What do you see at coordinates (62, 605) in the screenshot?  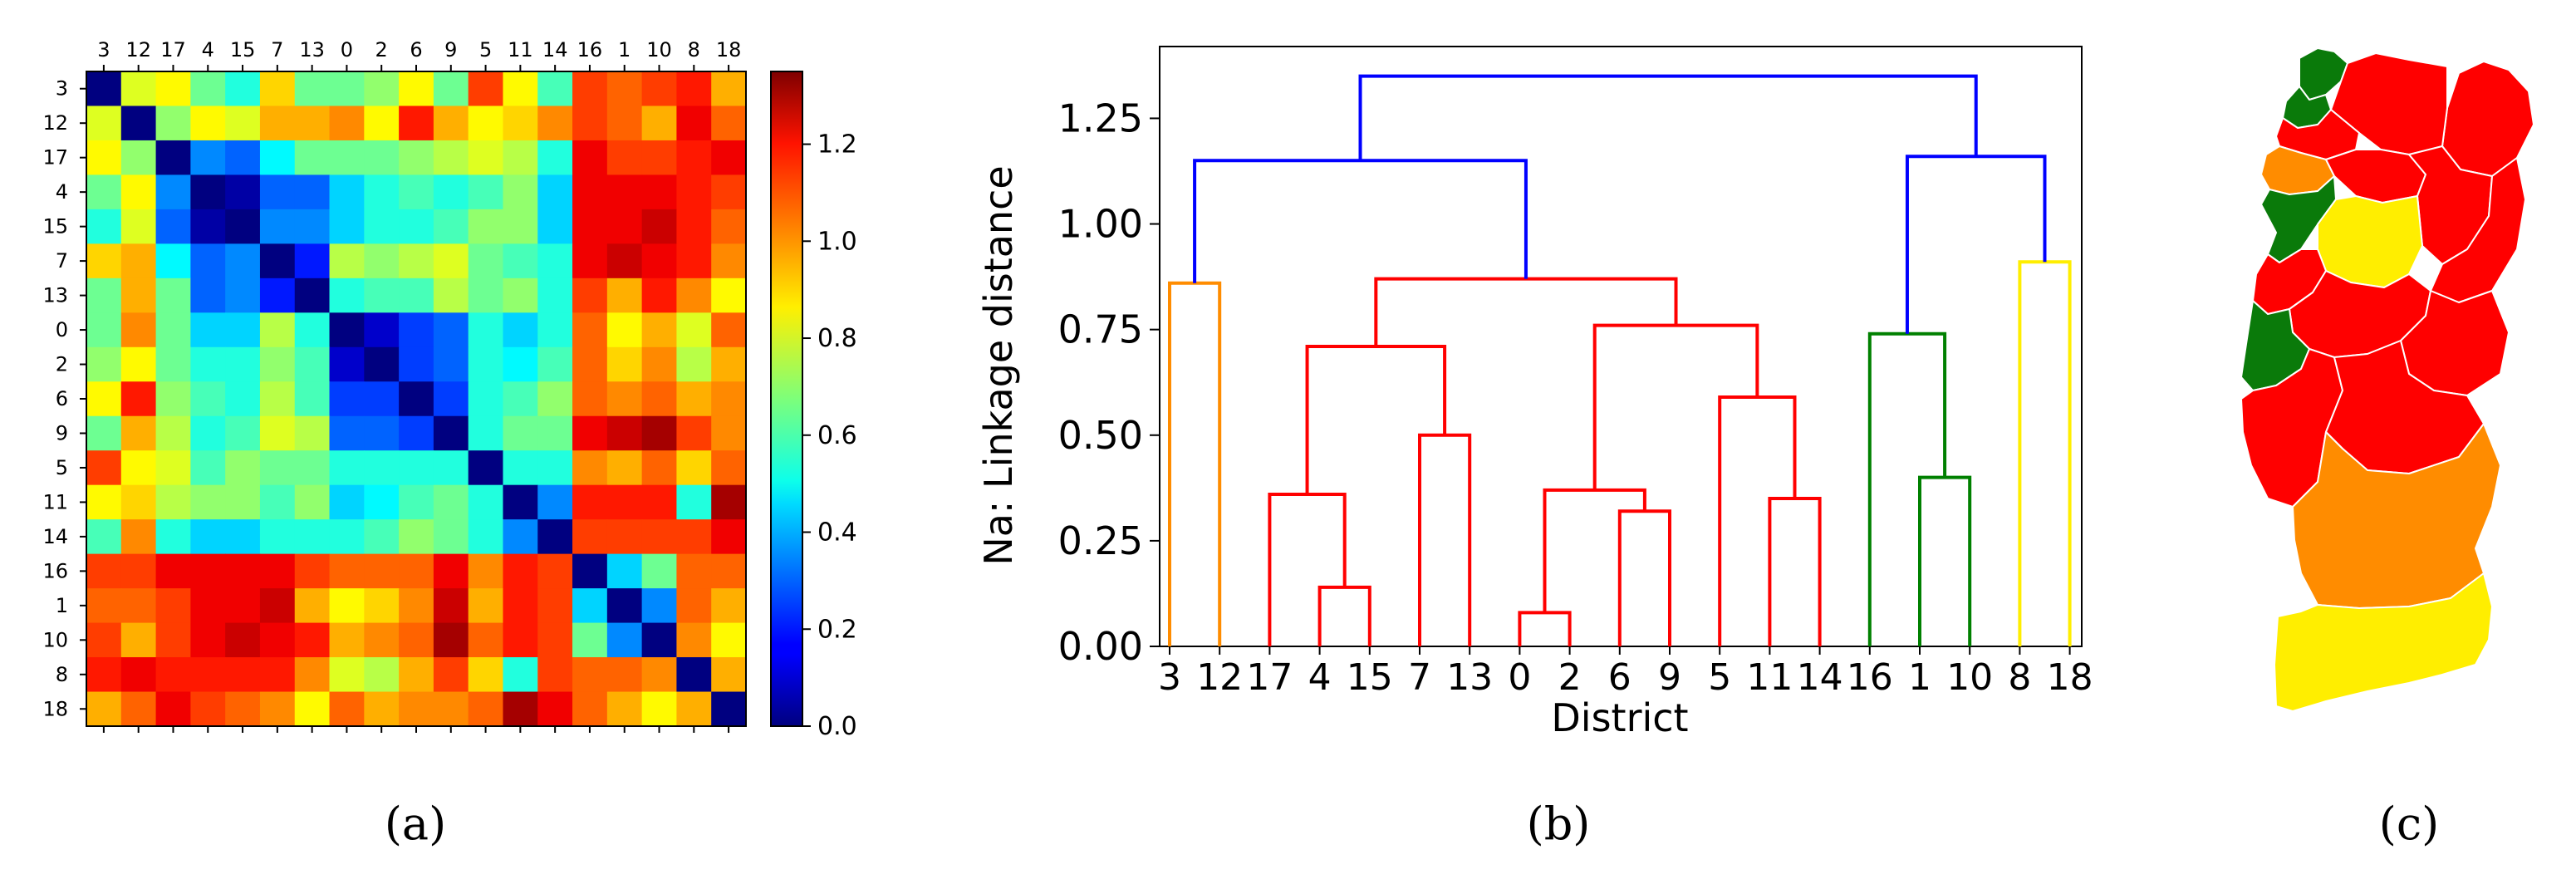 I see `heatmap-row-label: 1` at bounding box center [62, 605].